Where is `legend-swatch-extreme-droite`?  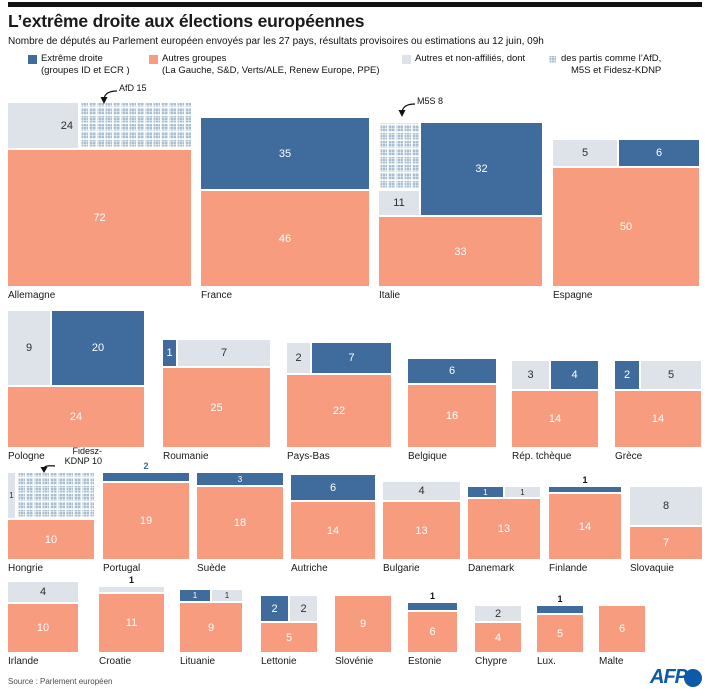 legend-swatch-extreme-droite is located at coordinates (32, 59).